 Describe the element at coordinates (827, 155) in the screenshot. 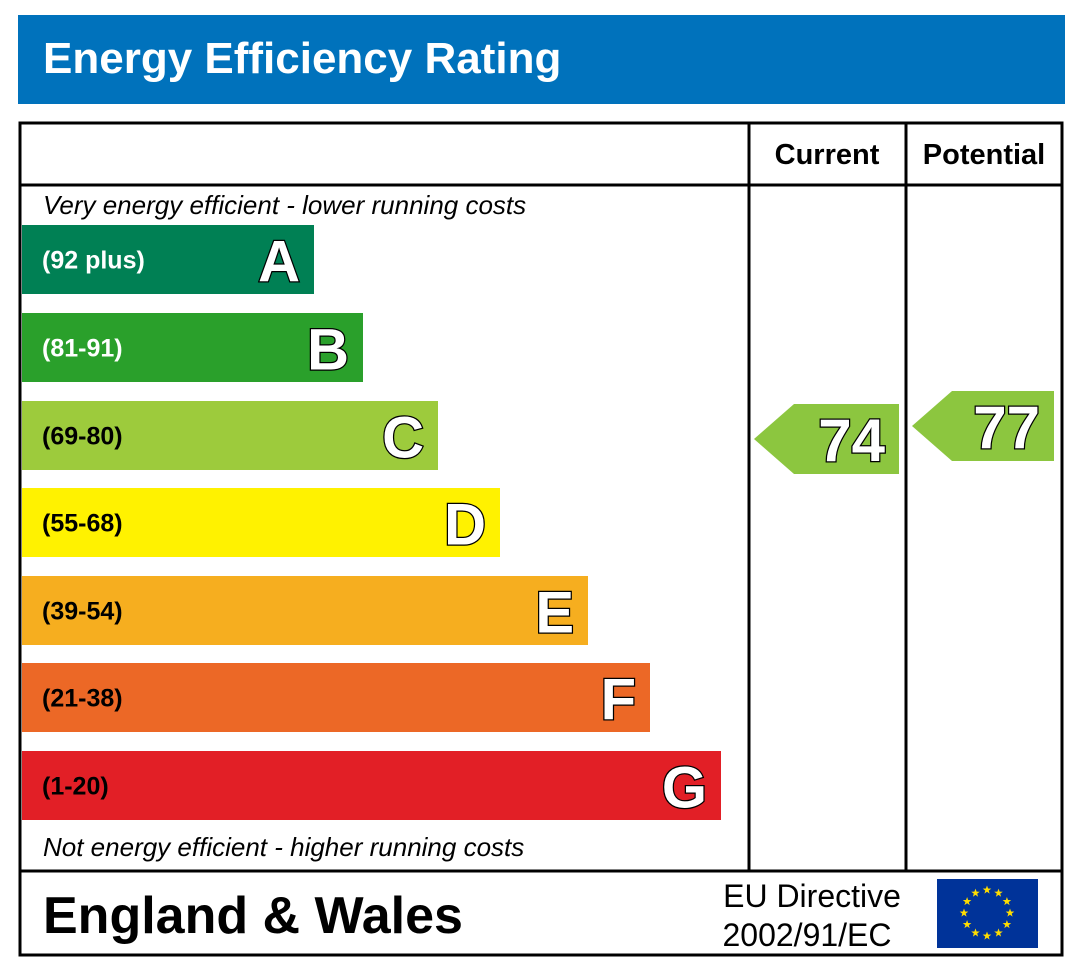

I see `column-header: Current` at that location.